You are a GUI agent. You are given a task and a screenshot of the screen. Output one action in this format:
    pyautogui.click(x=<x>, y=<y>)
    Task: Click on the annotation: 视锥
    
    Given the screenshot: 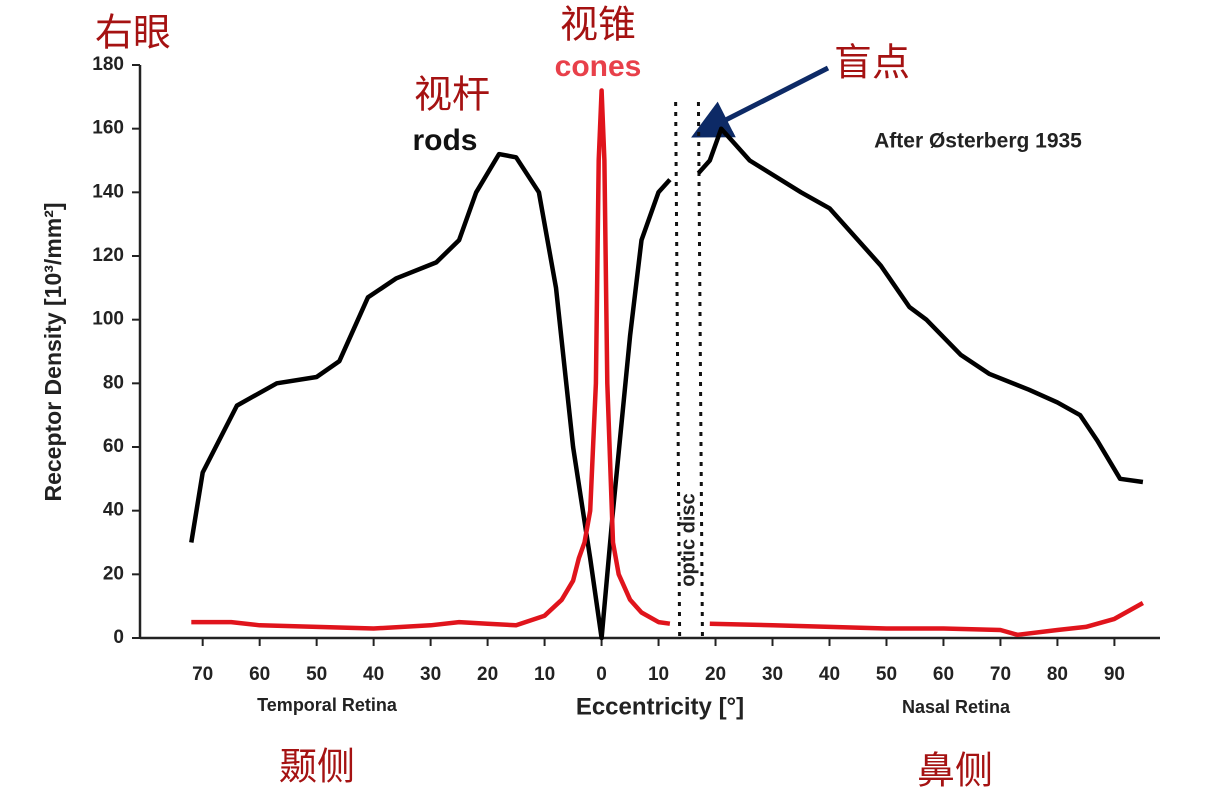 What is the action you would take?
    pyautogui.click(x=598, y=25)
    